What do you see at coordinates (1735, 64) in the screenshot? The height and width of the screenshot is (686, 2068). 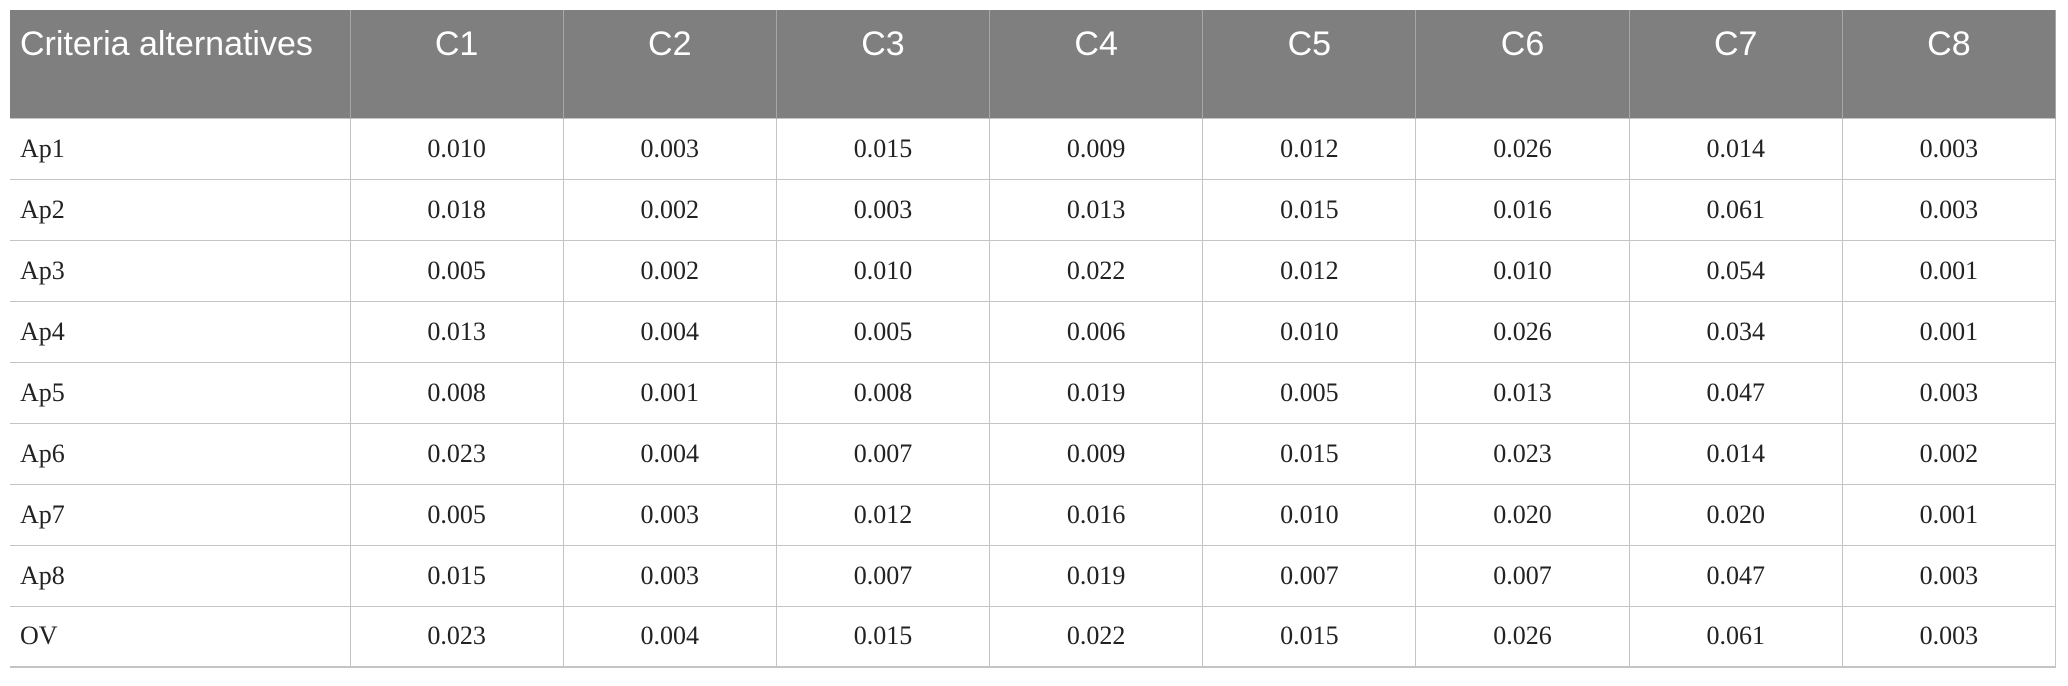 I see `header-cell: C7` at bounding box center [1735, 64].